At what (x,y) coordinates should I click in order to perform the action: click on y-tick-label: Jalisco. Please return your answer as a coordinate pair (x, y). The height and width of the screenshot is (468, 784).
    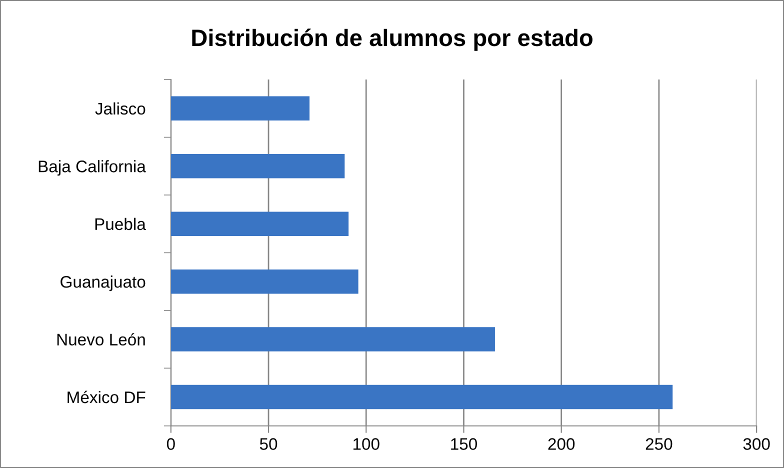
    Looking at the image, I should click on (120, 108).